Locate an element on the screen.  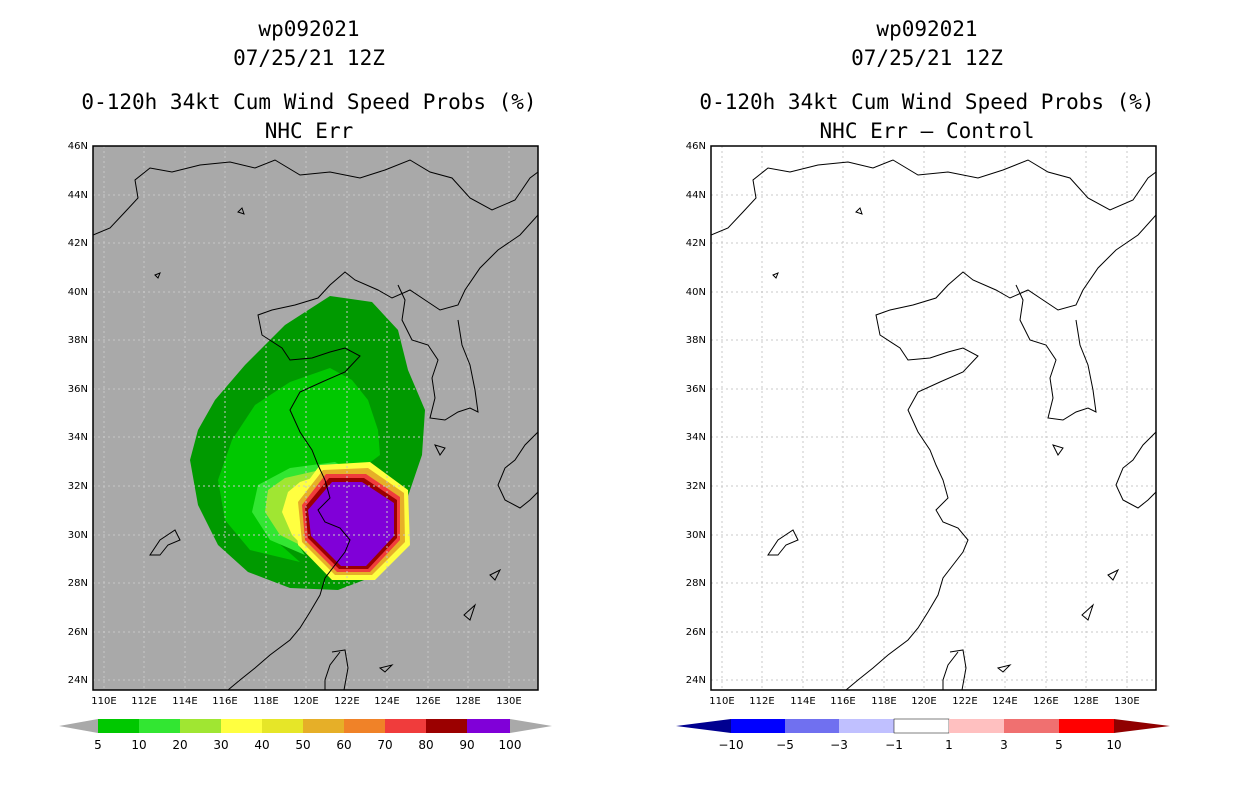
colorbar-left-high-arrow is located at coordinates (531, 726).